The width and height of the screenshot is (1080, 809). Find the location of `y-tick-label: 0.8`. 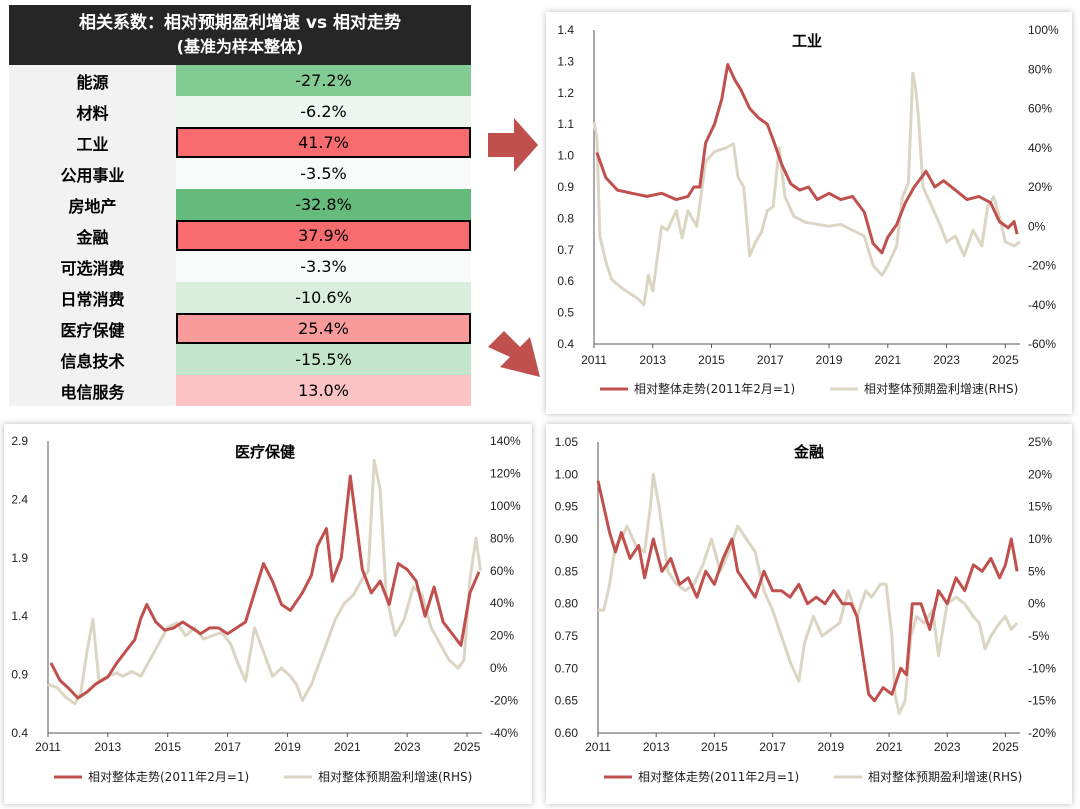

y-tick-label: 0.8 is located at coordinates (565, 218).